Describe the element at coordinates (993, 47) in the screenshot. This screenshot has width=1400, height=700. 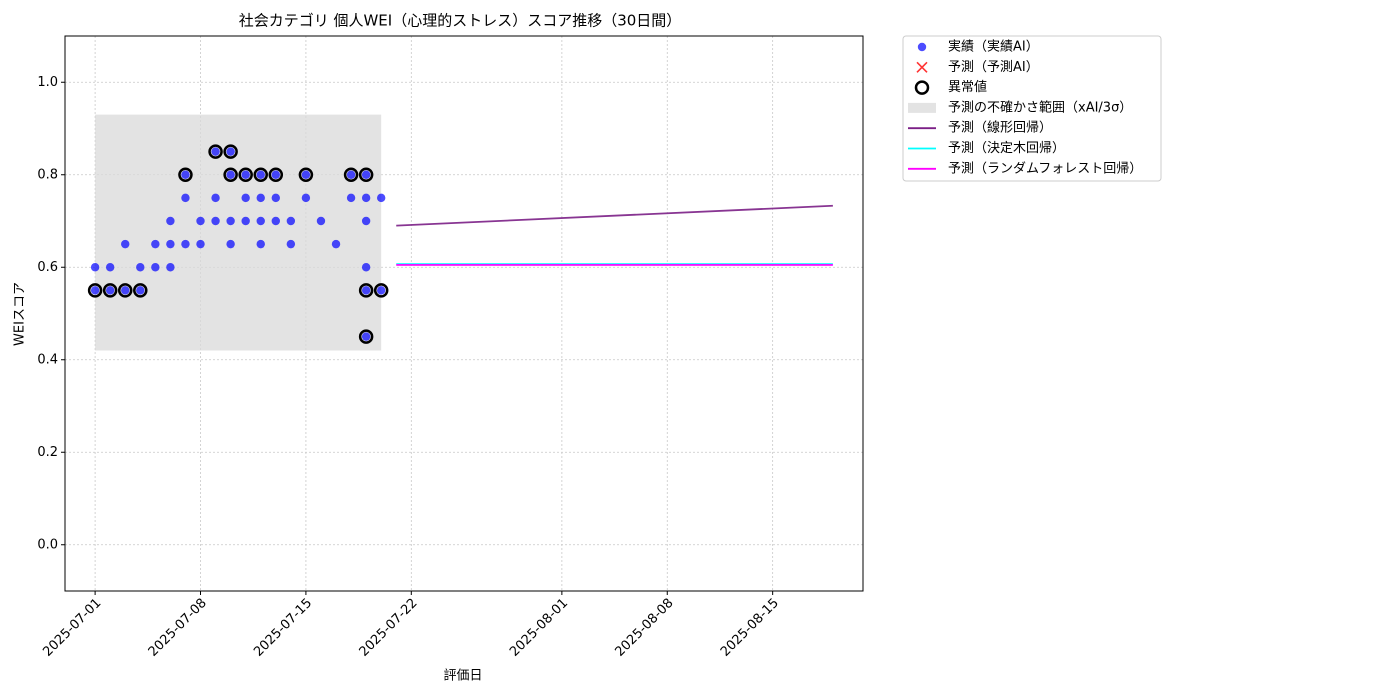
I see `legend-label: 実績（実績AI）` at that location.